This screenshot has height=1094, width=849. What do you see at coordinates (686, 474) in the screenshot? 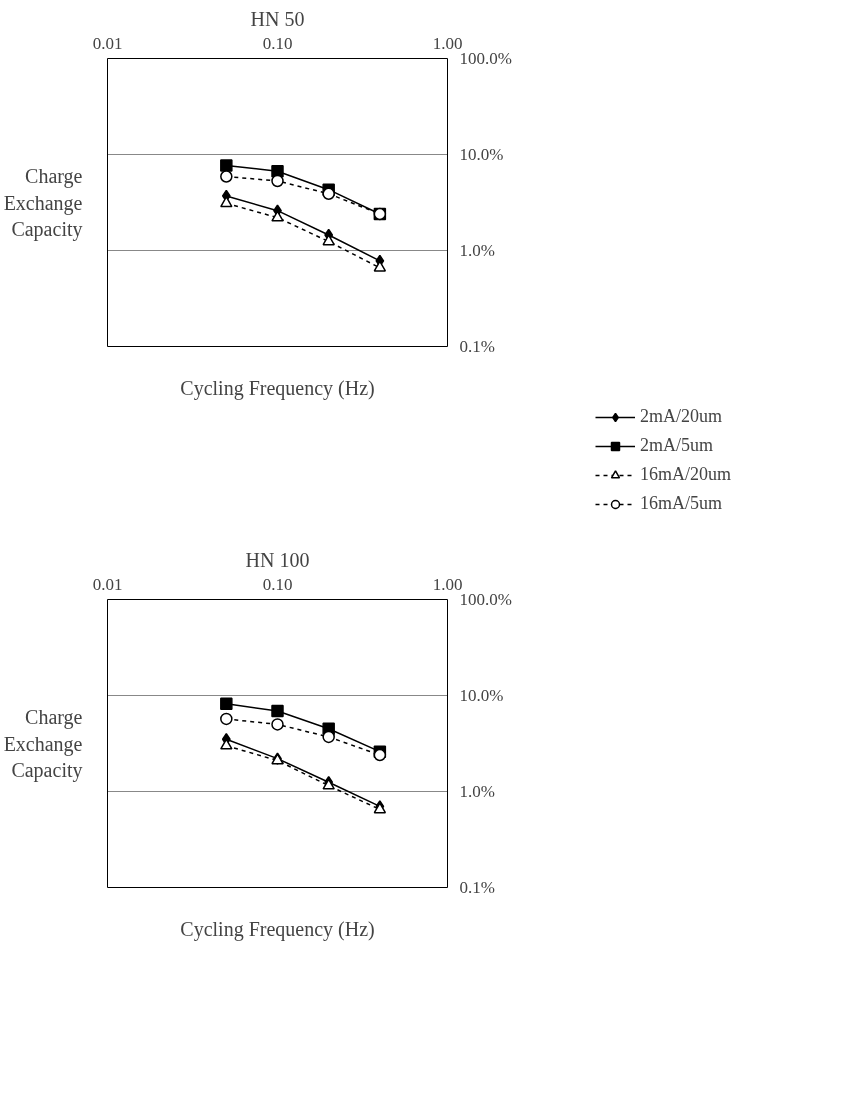
I see `legend-label: 16mA/20um` at bounding box center [686, 474].